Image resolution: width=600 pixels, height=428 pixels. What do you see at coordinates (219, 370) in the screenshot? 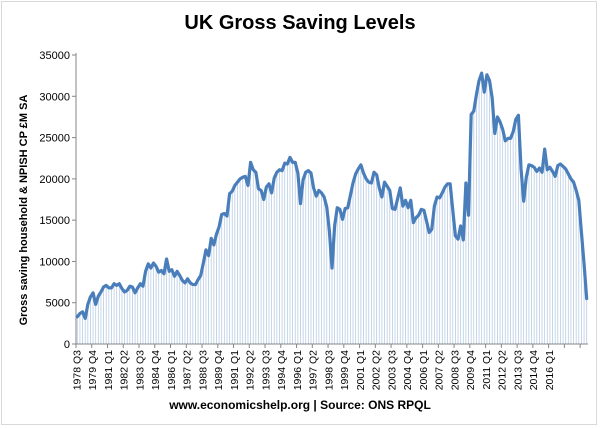
I see `x-tick-label: 1989 Q4` at bounding box center [219, 370].